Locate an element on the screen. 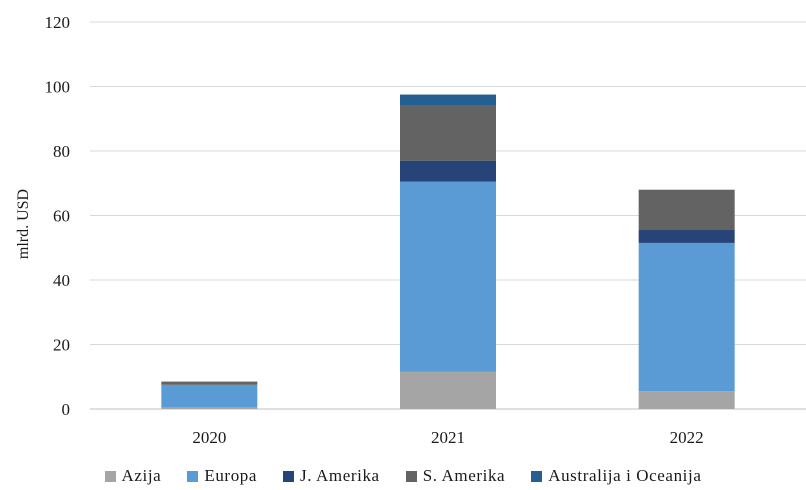 The image size is (806, 490). bar-segment-azija-2020 is located at coordinates (209, 408).